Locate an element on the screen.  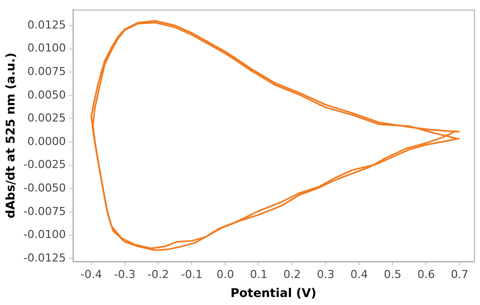
y-tick-label: -0.0025 is located at coordinates (44, 165).